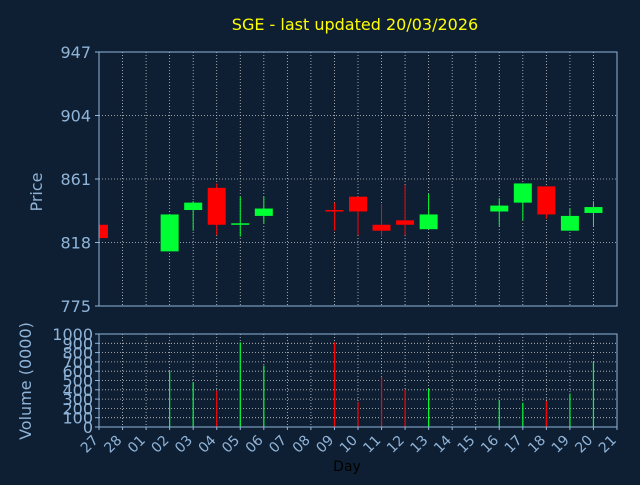 The height and width of the screenshot is (485, 640). I want to click on day-tick-label: 02, so click(161, 445).